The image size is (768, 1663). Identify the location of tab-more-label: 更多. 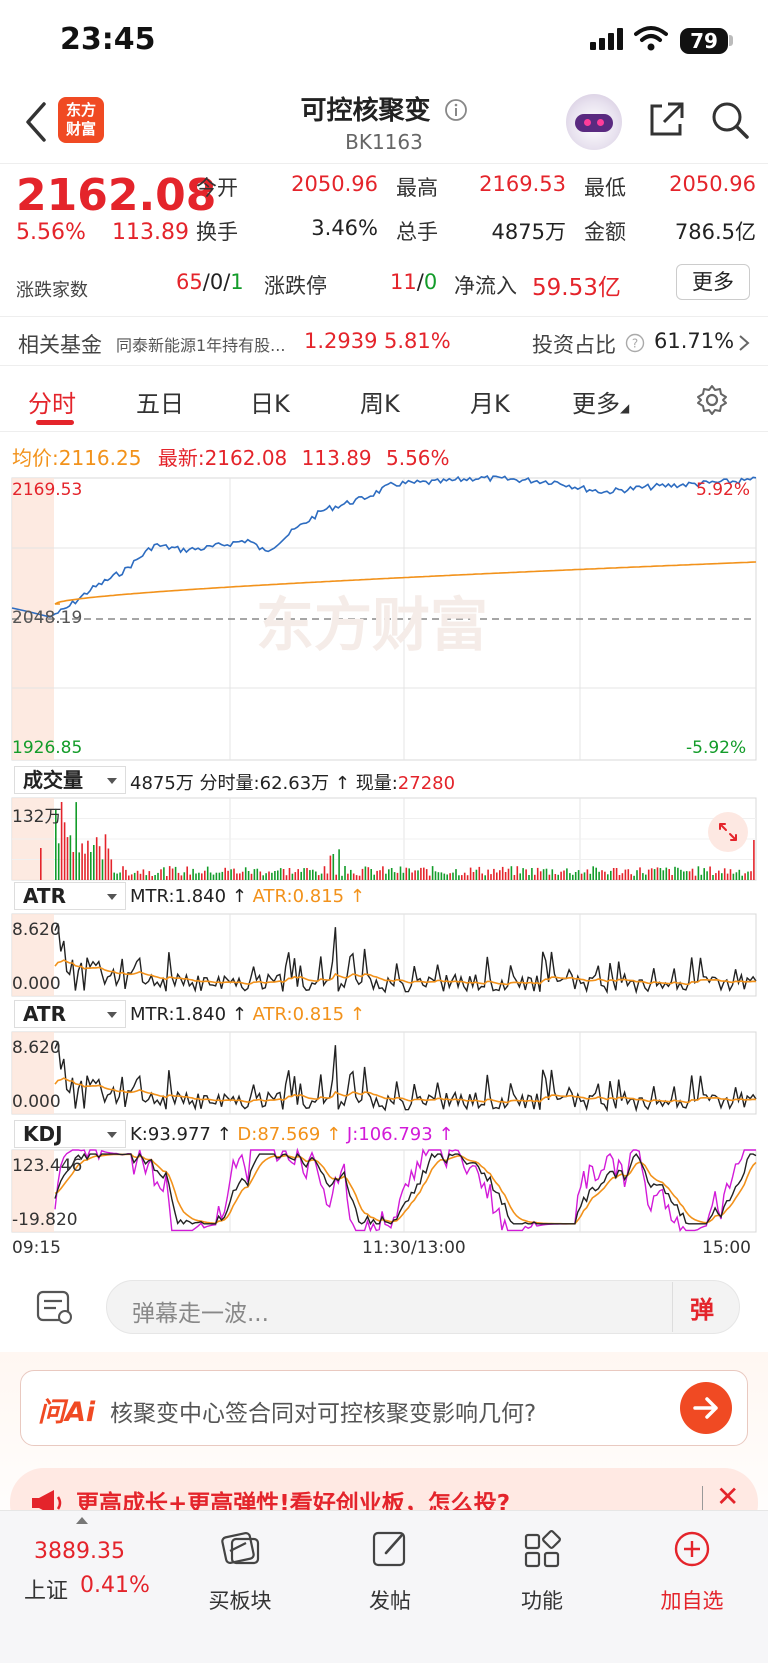
(596, 404).